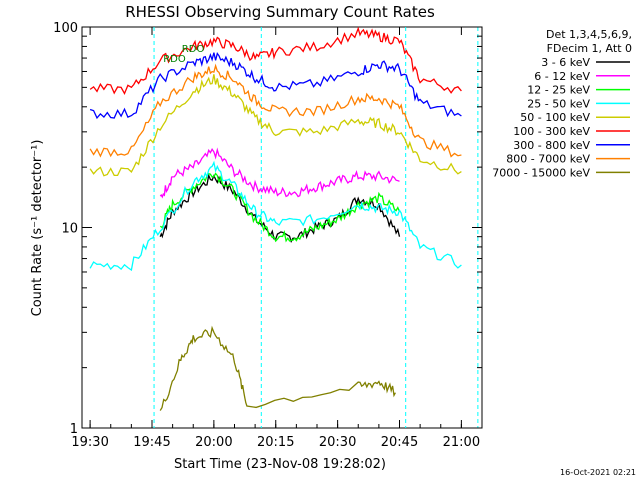 The height and width of the screenshot is (480, 640). I want to click on x-tick-label-4: 20:30, so click(337, 442).